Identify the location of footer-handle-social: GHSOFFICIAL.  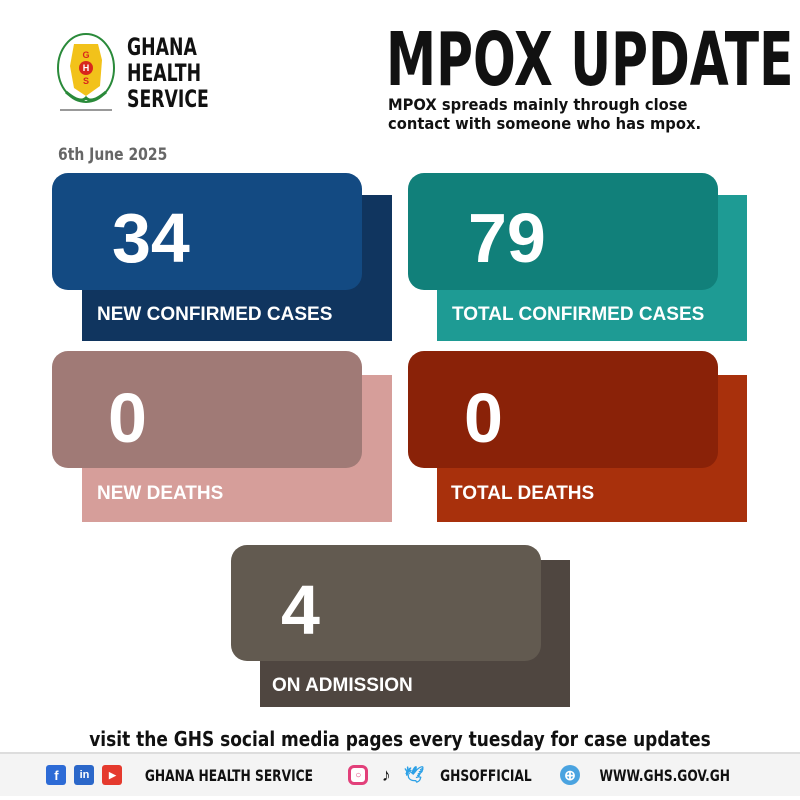
(486, 775).